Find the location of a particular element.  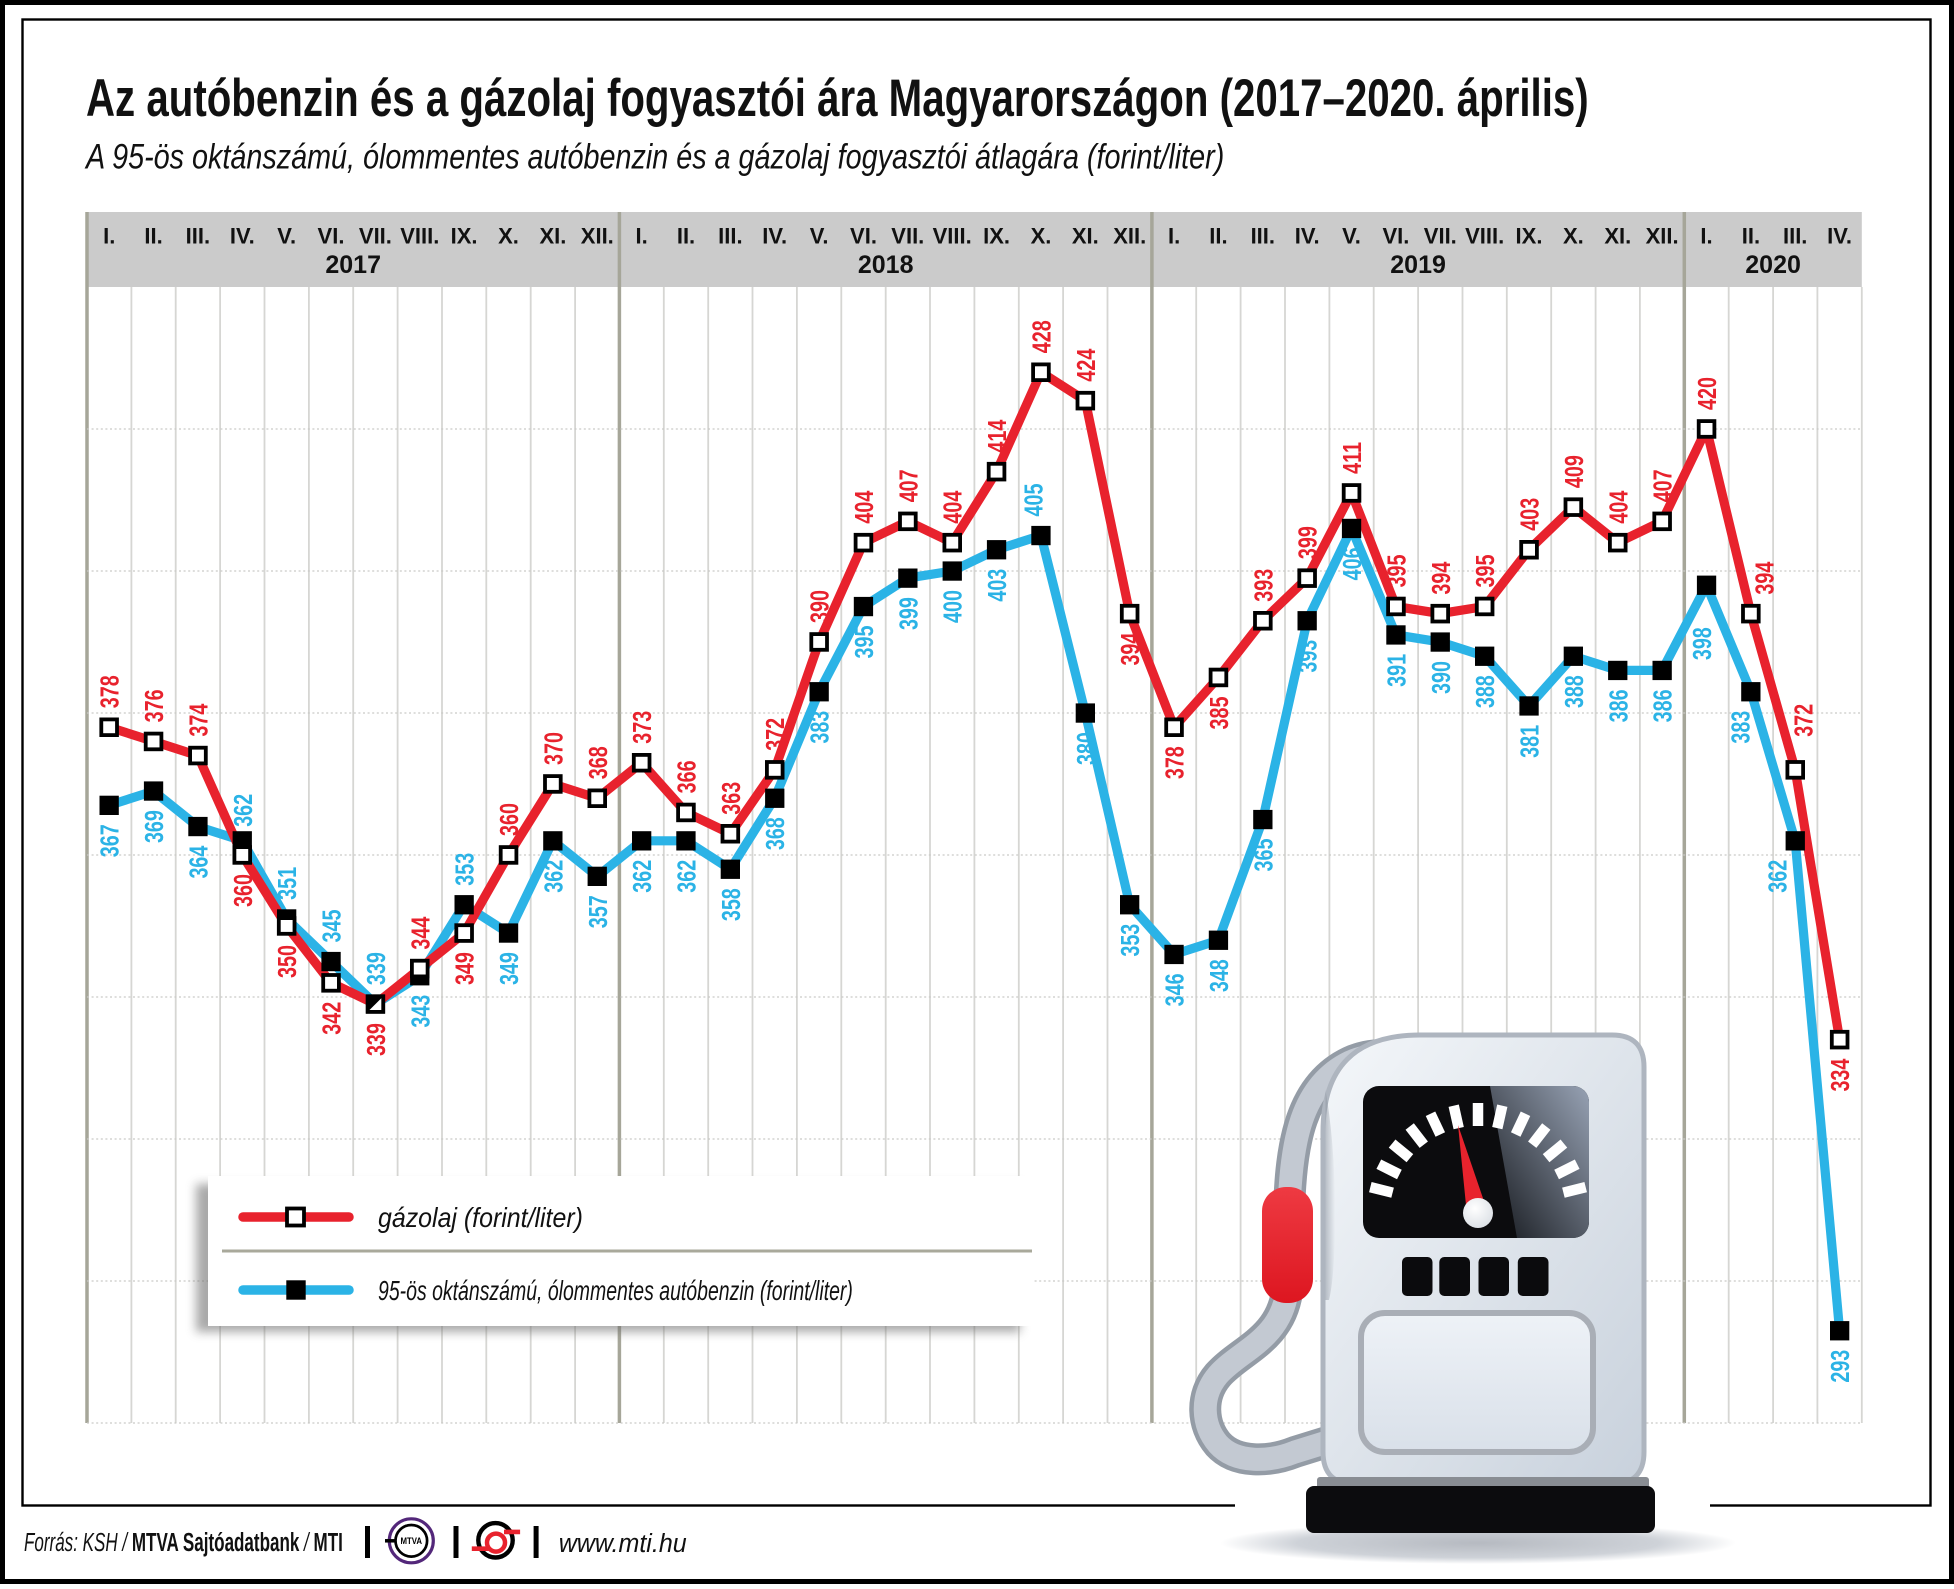

svg-text: 428 is located at coordinates (1041, 336).